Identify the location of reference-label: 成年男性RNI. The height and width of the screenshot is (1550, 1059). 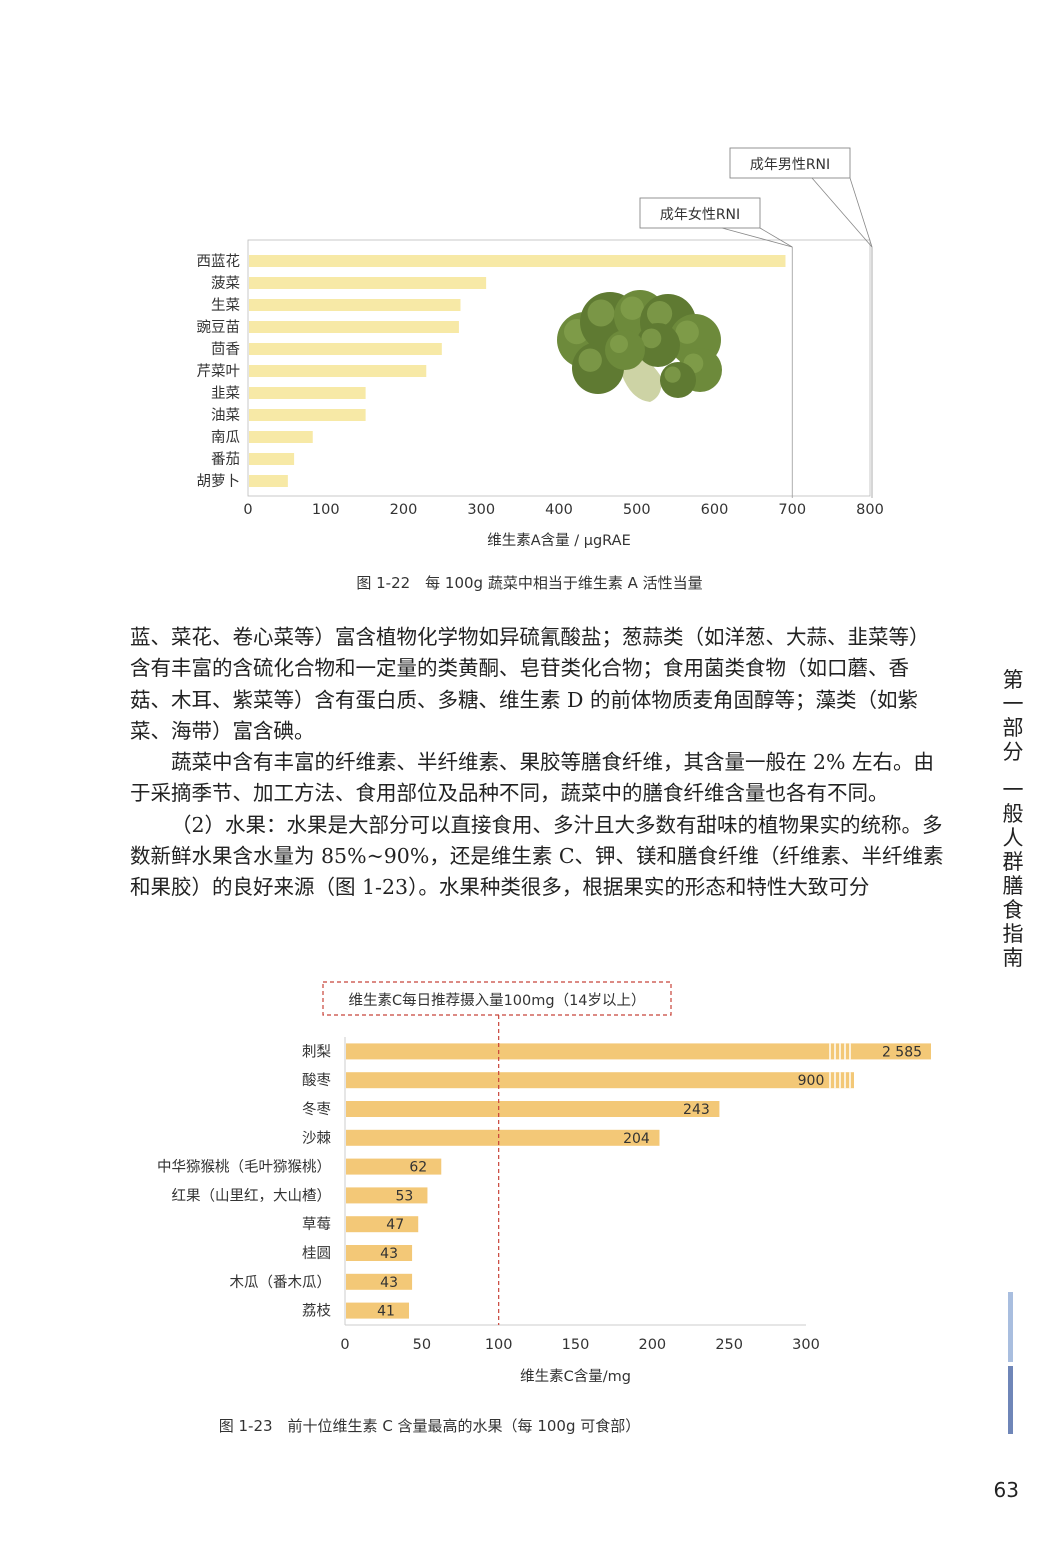
(790, 165).